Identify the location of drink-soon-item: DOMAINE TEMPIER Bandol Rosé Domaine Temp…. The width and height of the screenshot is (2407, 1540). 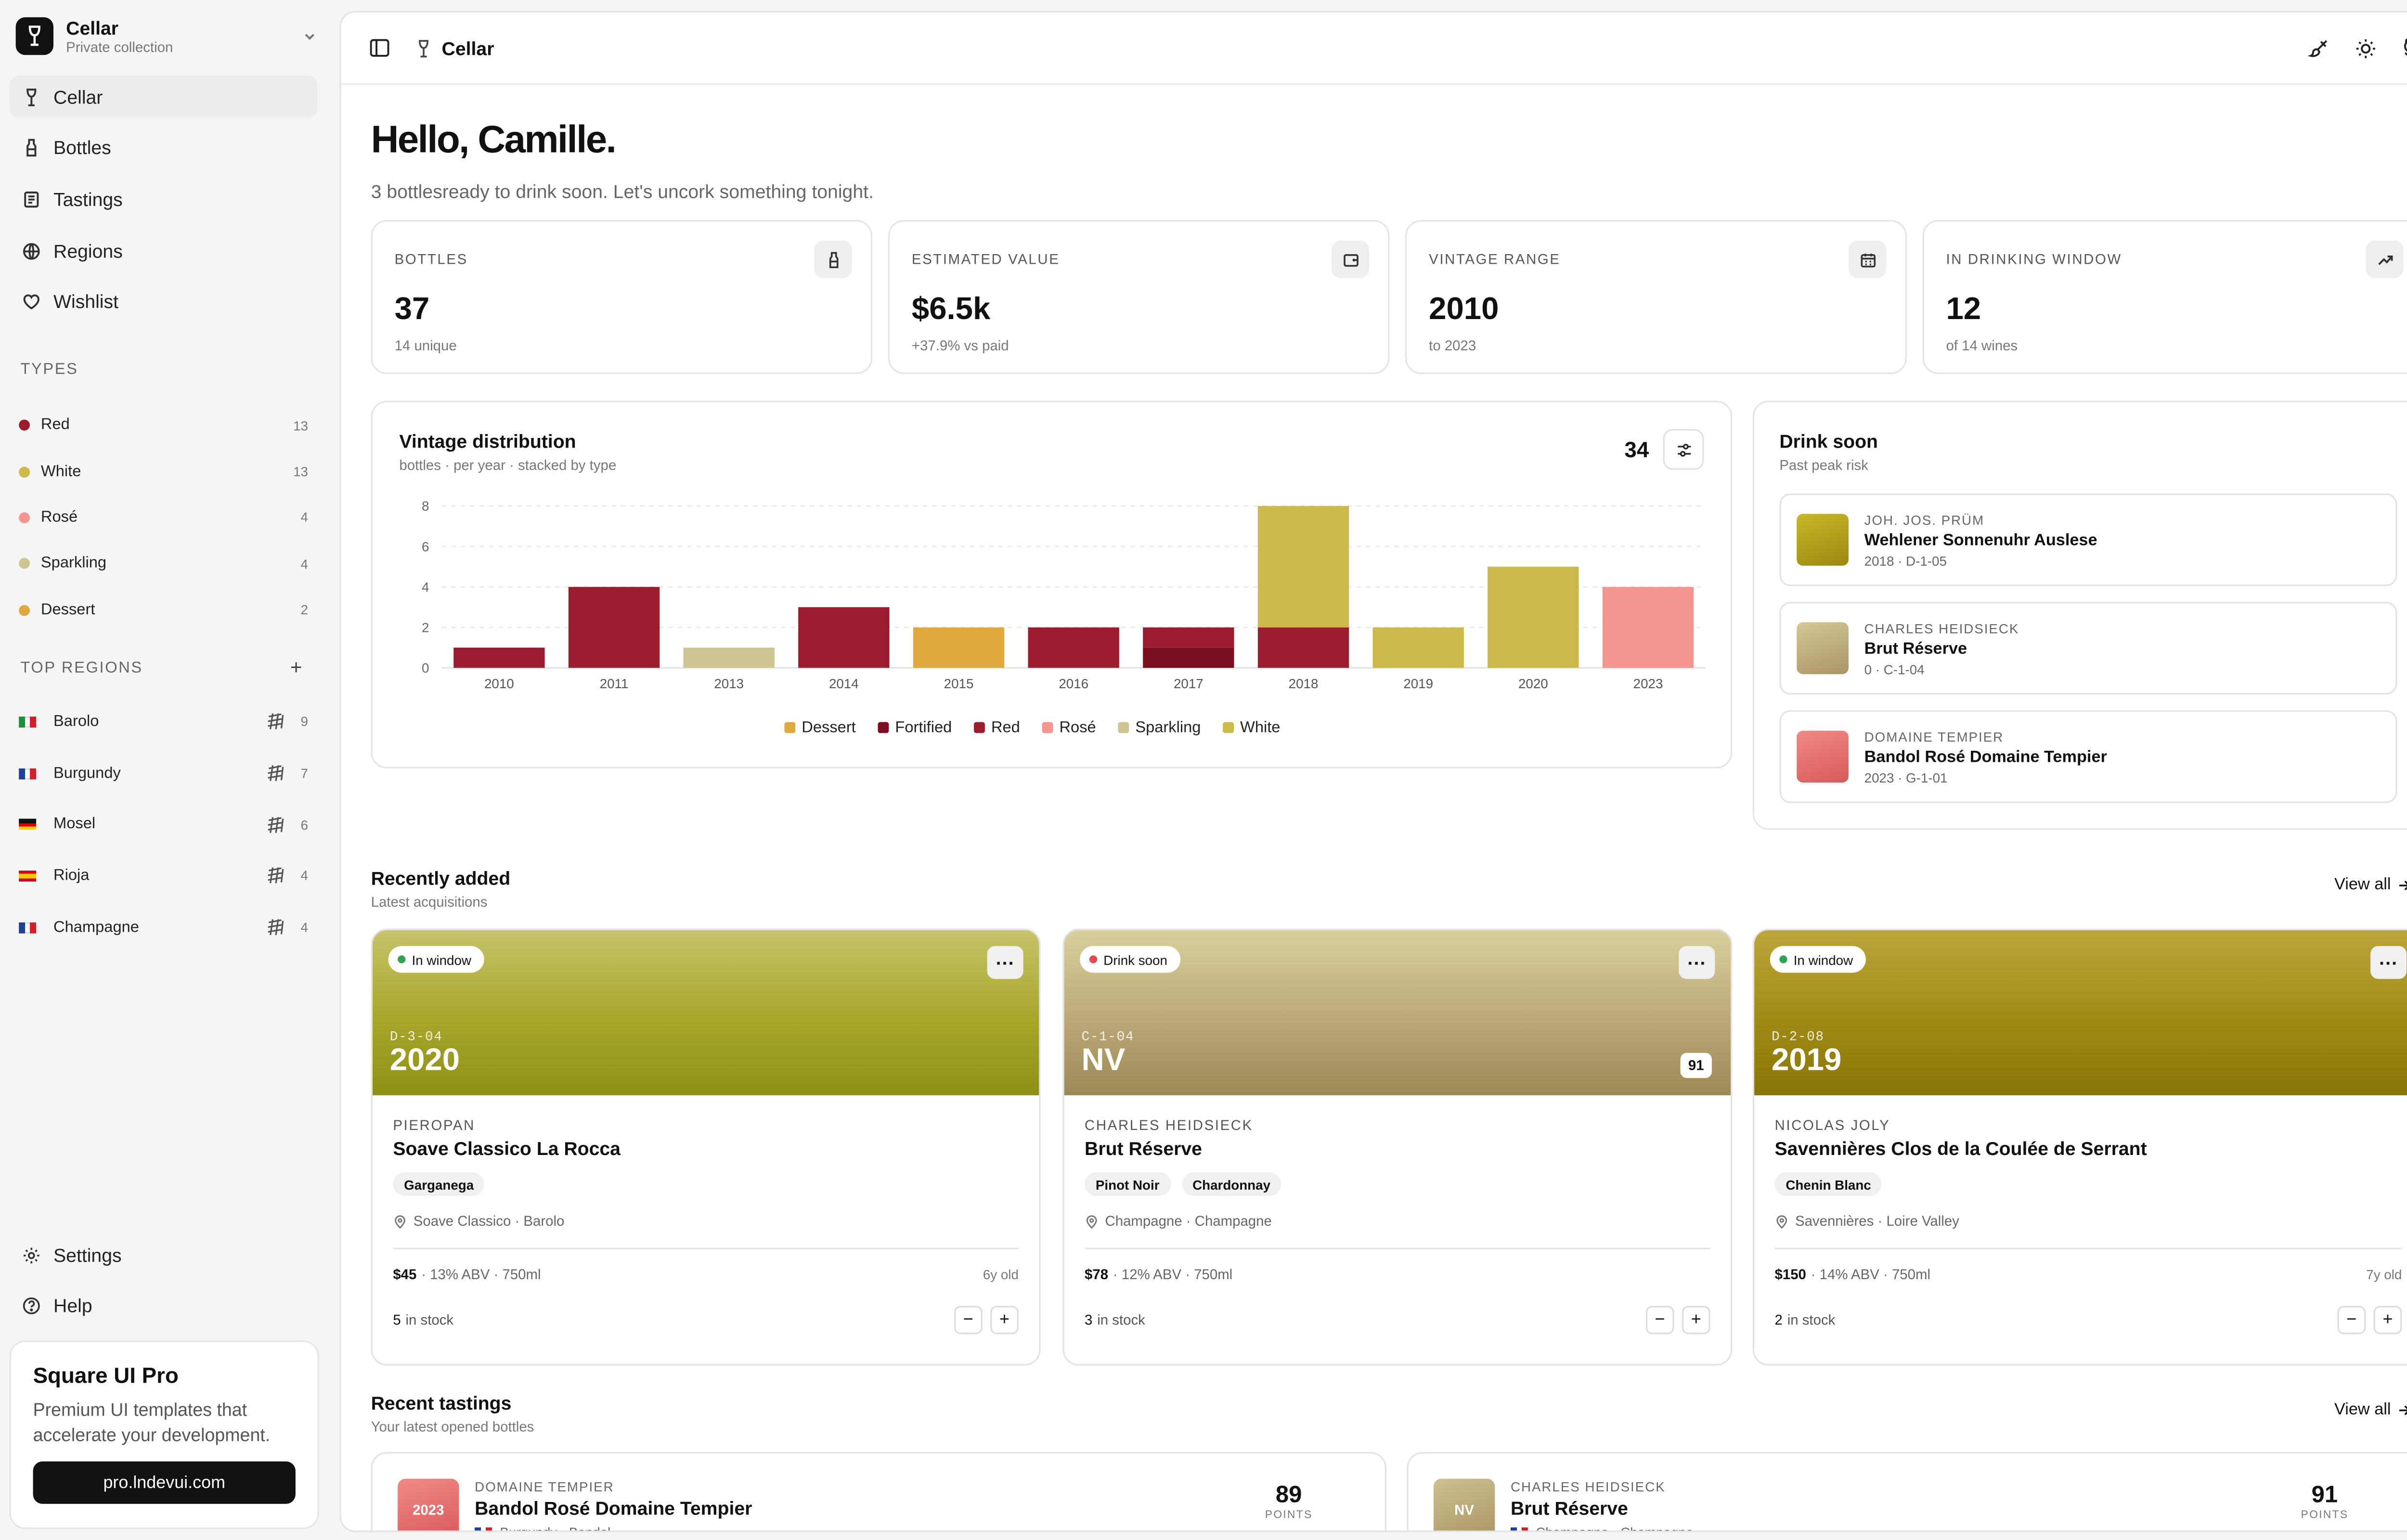
(2088, 756).